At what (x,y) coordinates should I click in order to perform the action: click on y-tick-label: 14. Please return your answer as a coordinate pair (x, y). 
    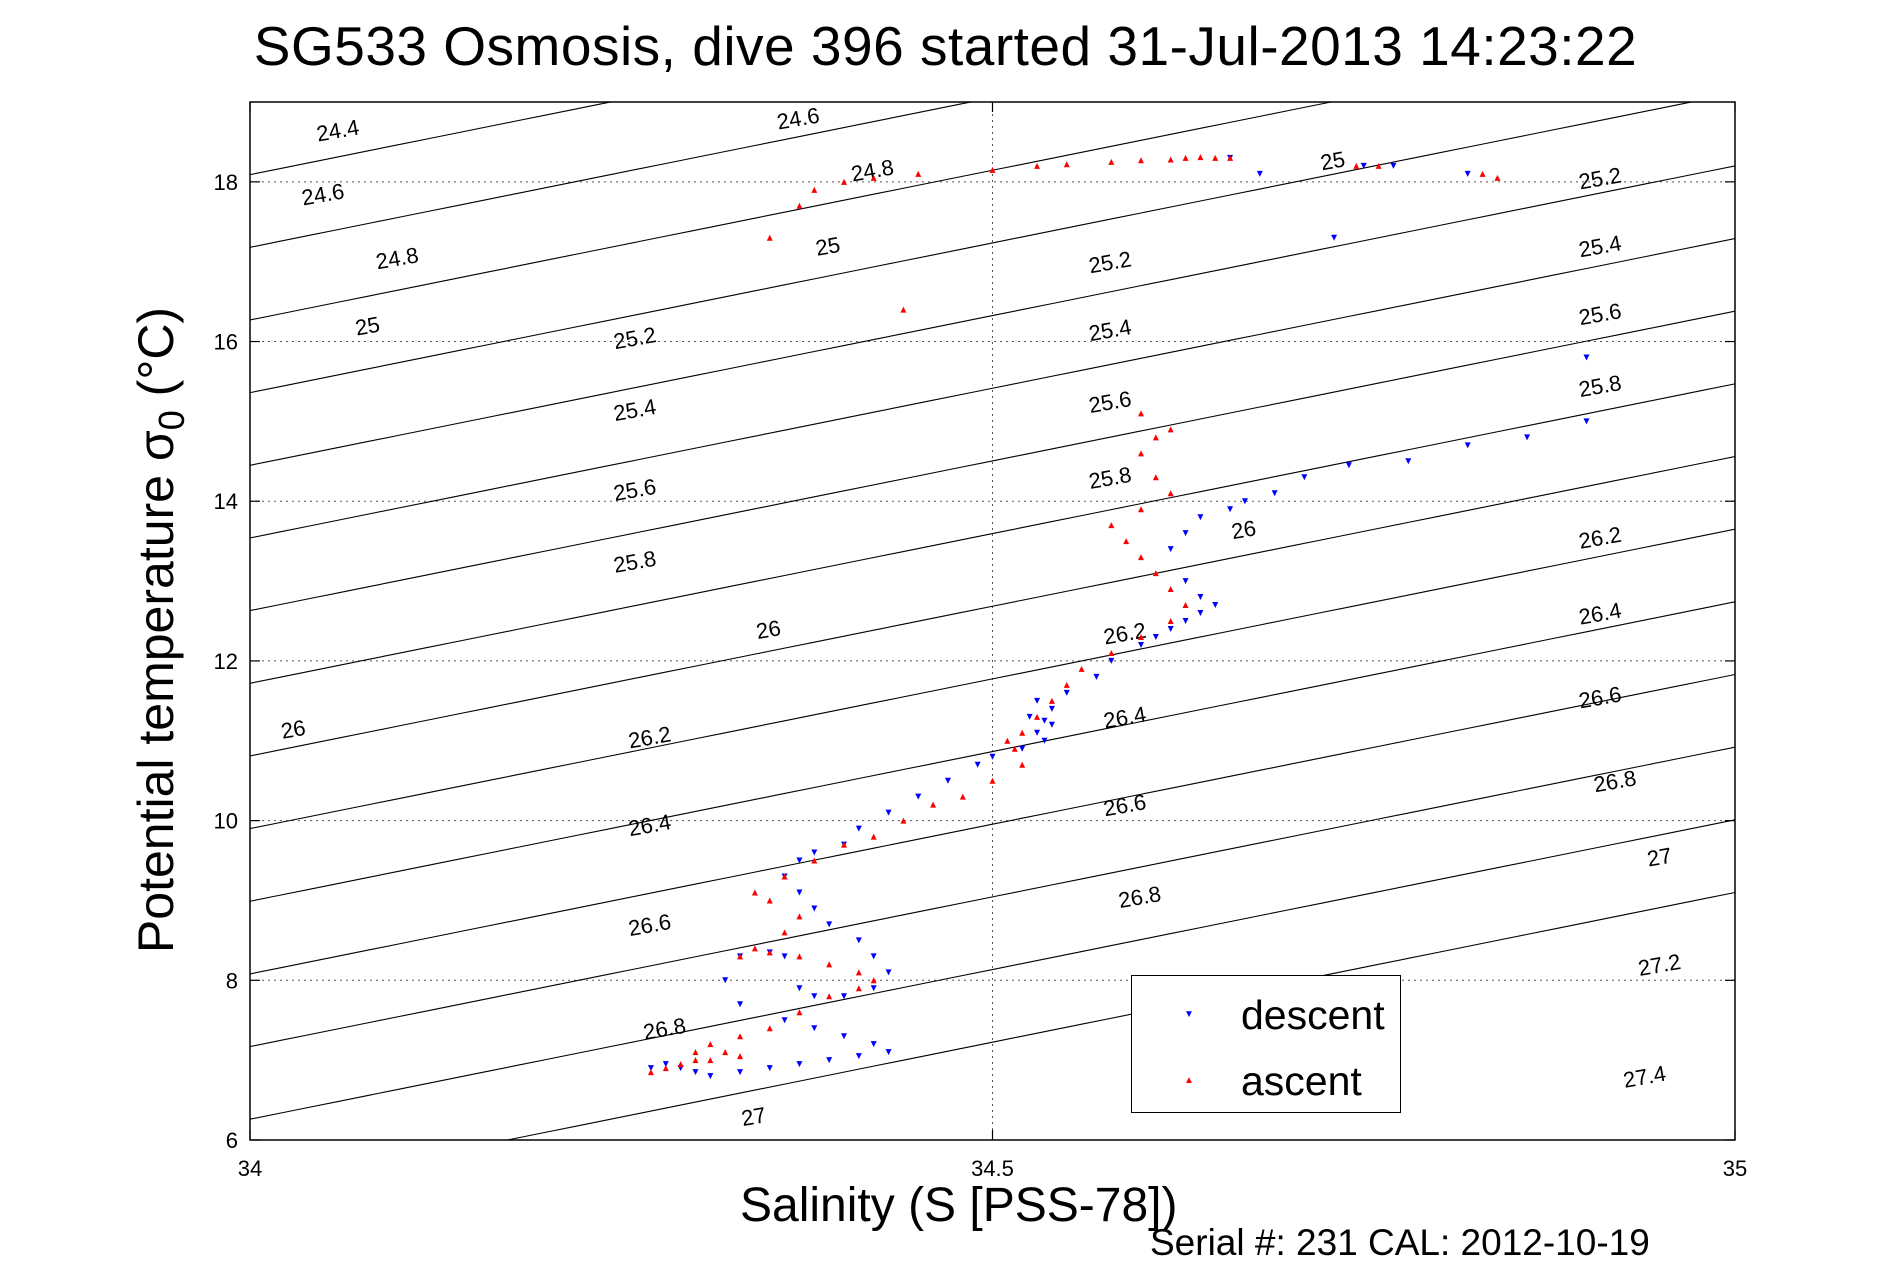
    Looking at the image, I should click on (226, 501).